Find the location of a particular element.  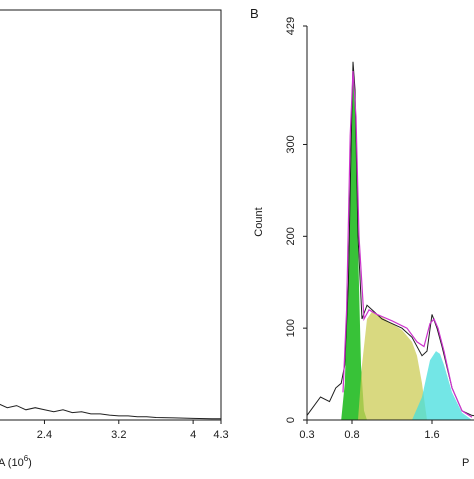

panel-b-letter: B is located at coordinates (254, 13).